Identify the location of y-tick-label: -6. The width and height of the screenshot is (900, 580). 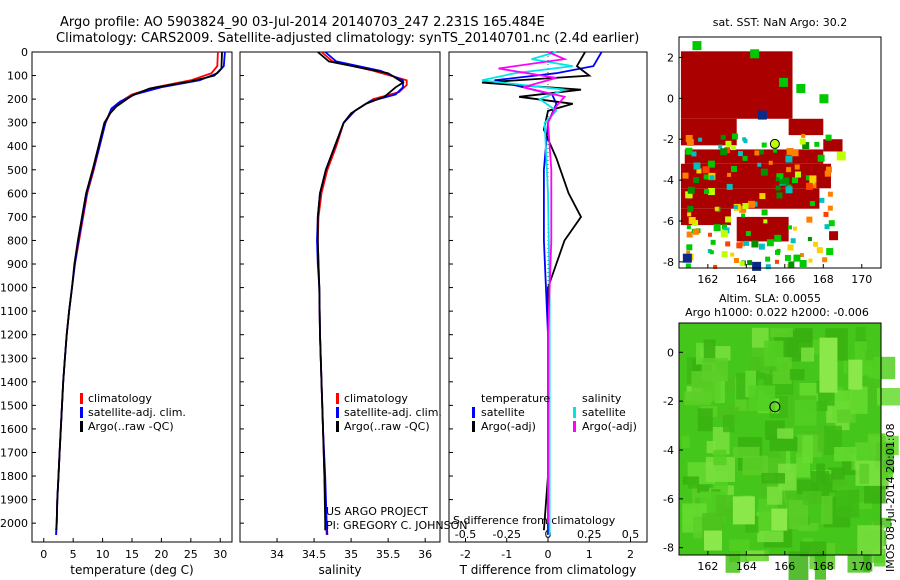
(668, 499).